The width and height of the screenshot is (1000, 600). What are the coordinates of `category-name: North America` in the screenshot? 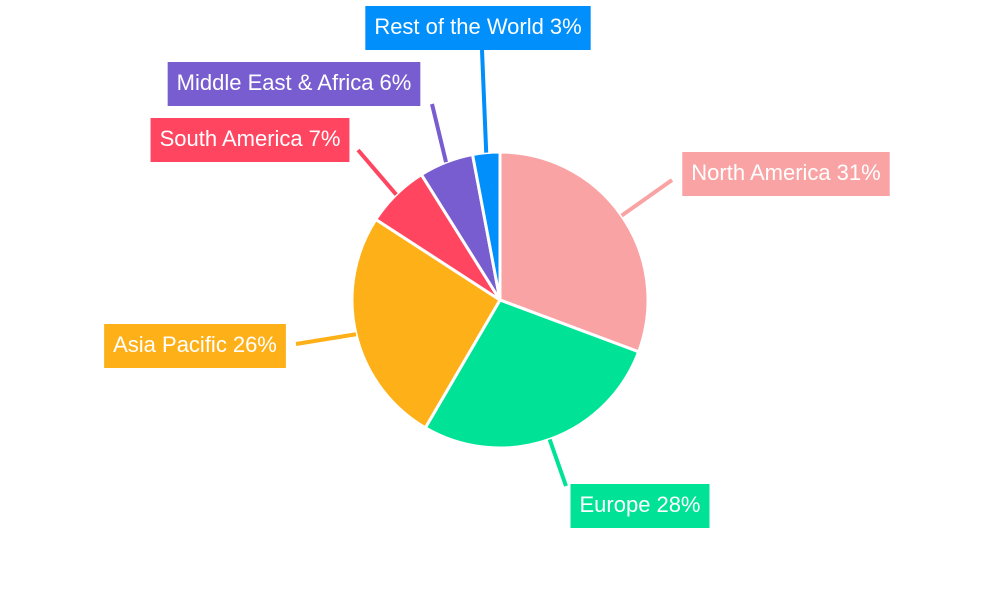 It's located at (761, 172).